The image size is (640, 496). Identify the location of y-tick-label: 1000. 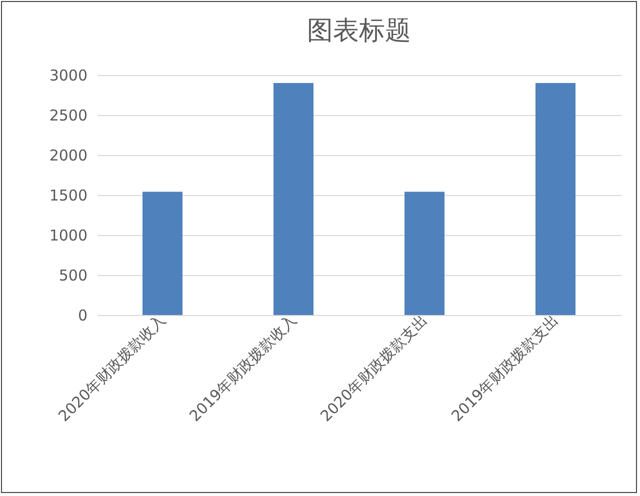
(68, 235).